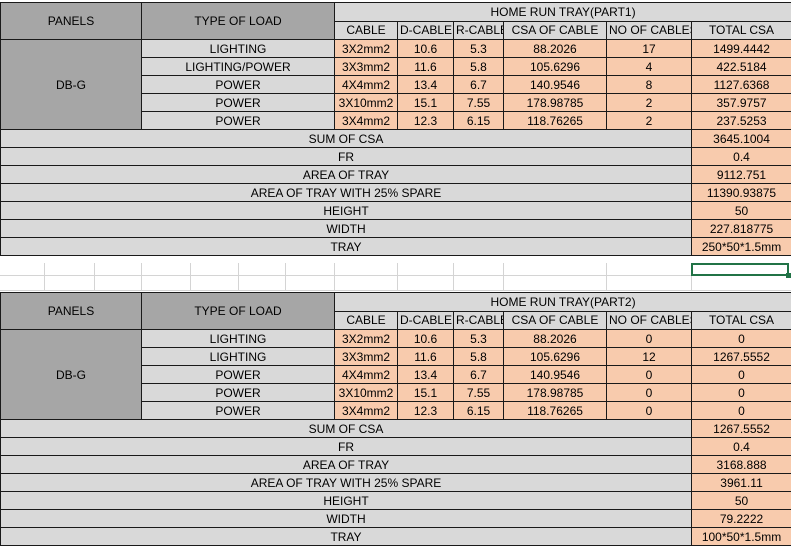  I want to click on total-csa-cell: 422.5184, so click(740, 66).